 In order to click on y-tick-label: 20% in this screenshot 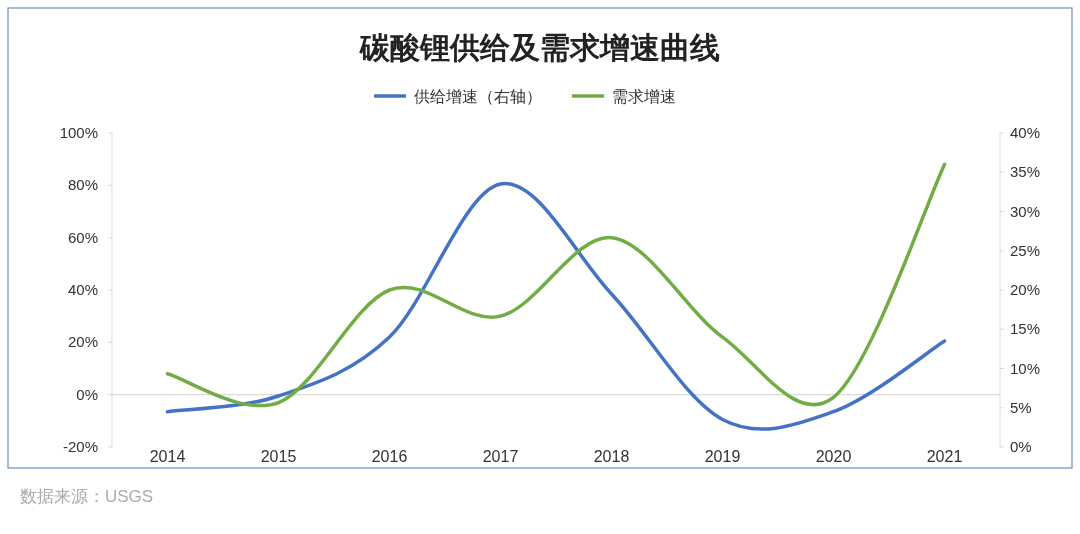, I will do `click(82, 342)`.